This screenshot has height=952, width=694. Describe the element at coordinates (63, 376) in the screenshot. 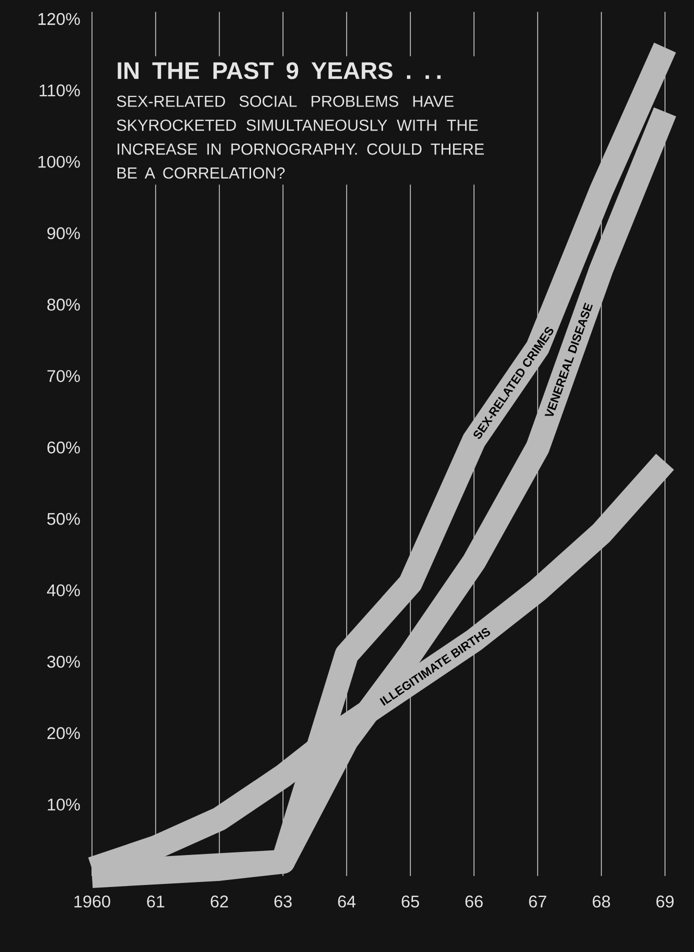

I see `y-tick-label: 70%` at that location.